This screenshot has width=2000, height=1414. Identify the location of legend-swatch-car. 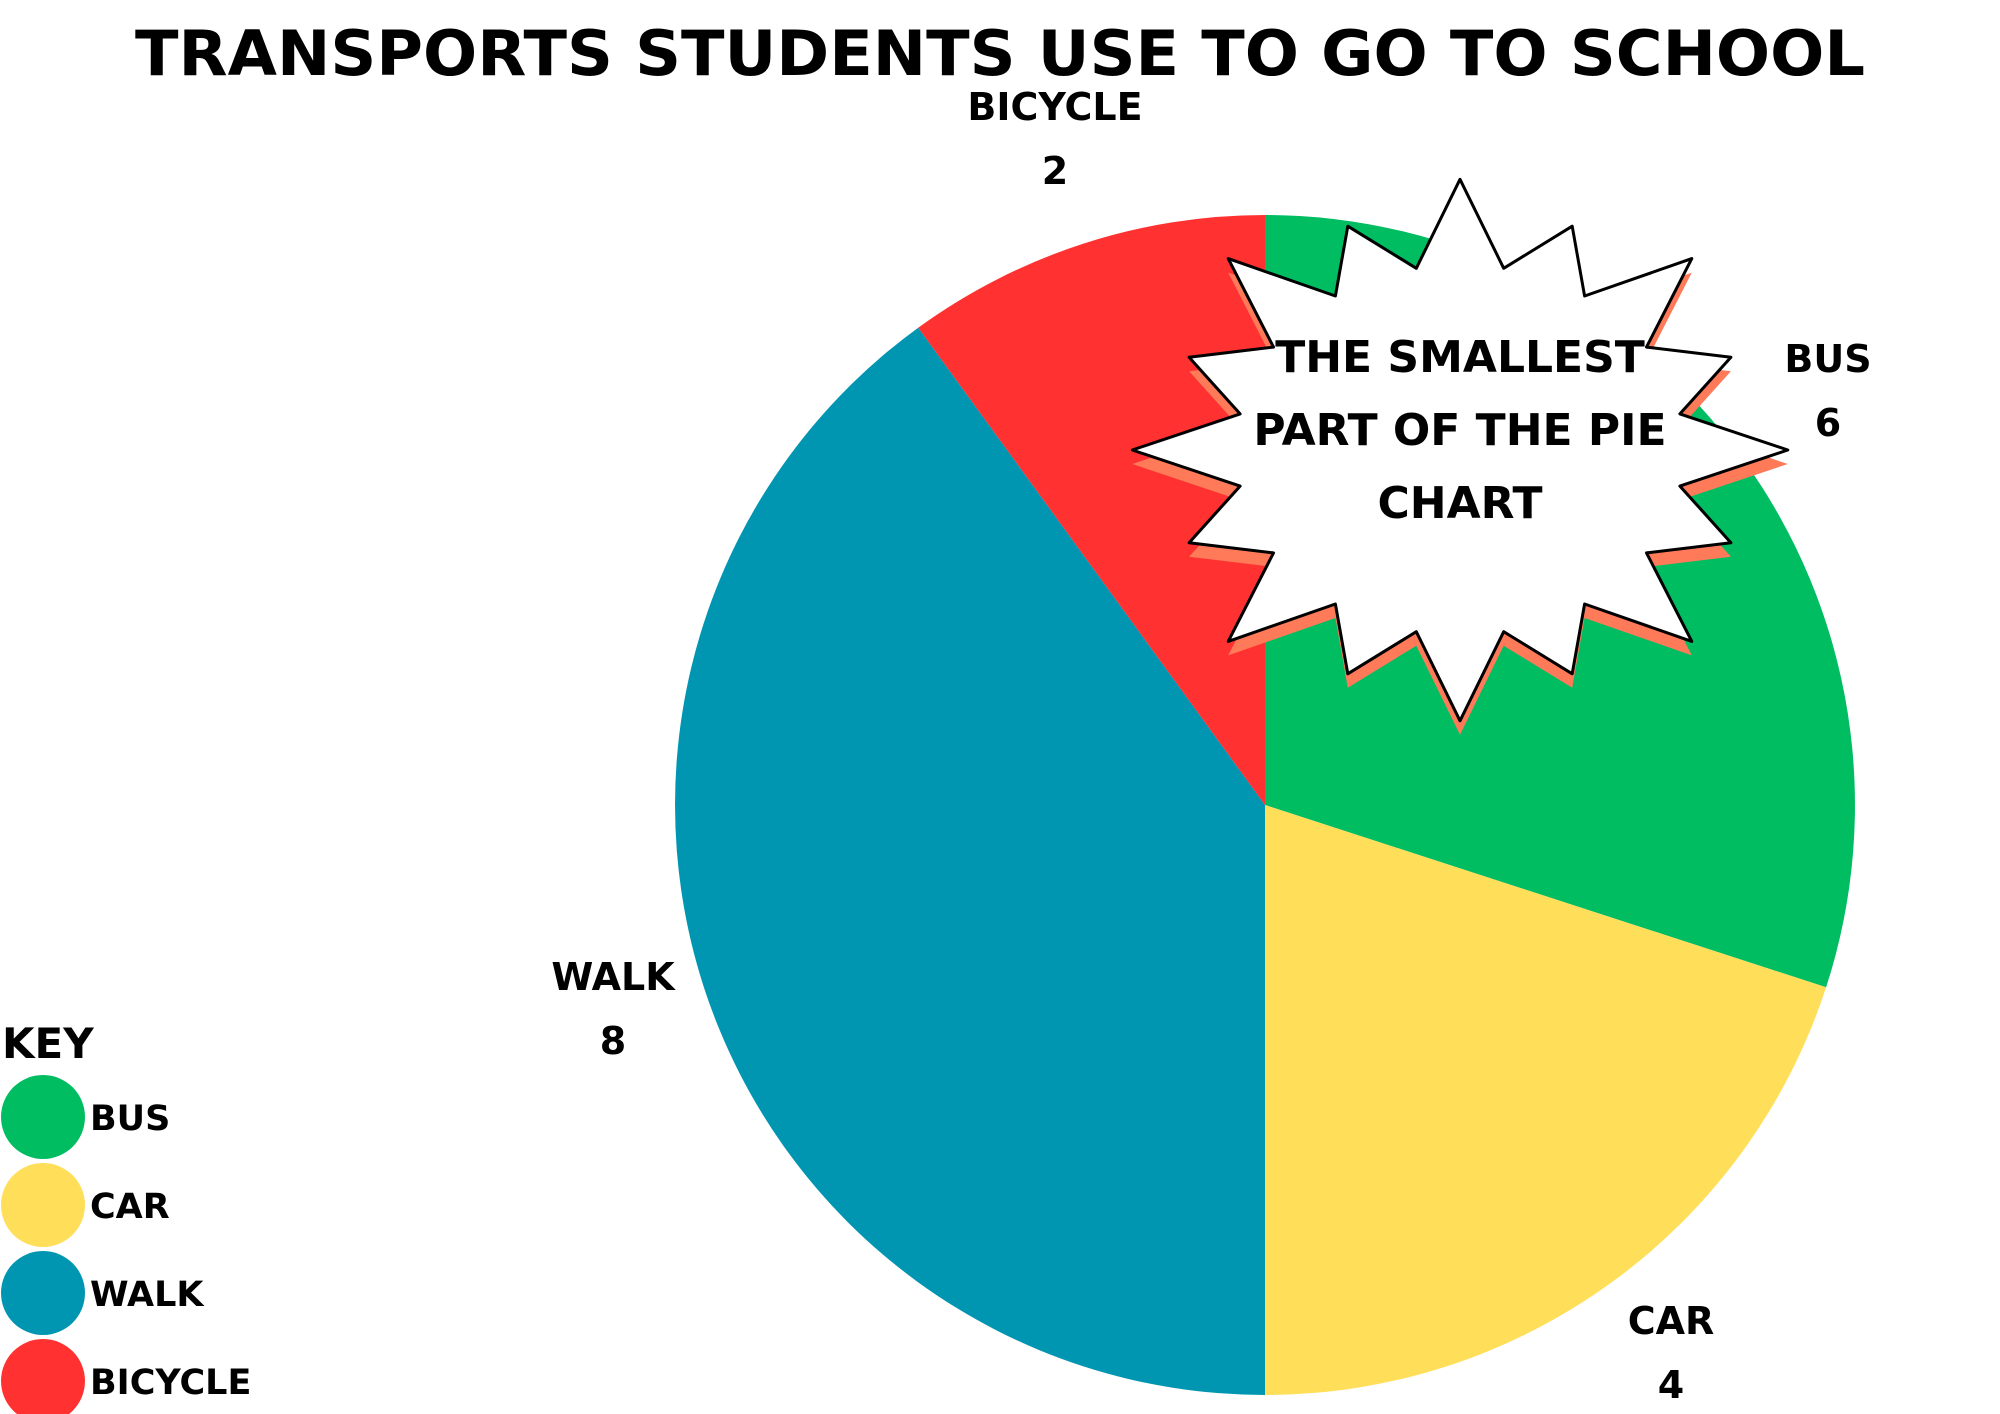
(43, 1205).